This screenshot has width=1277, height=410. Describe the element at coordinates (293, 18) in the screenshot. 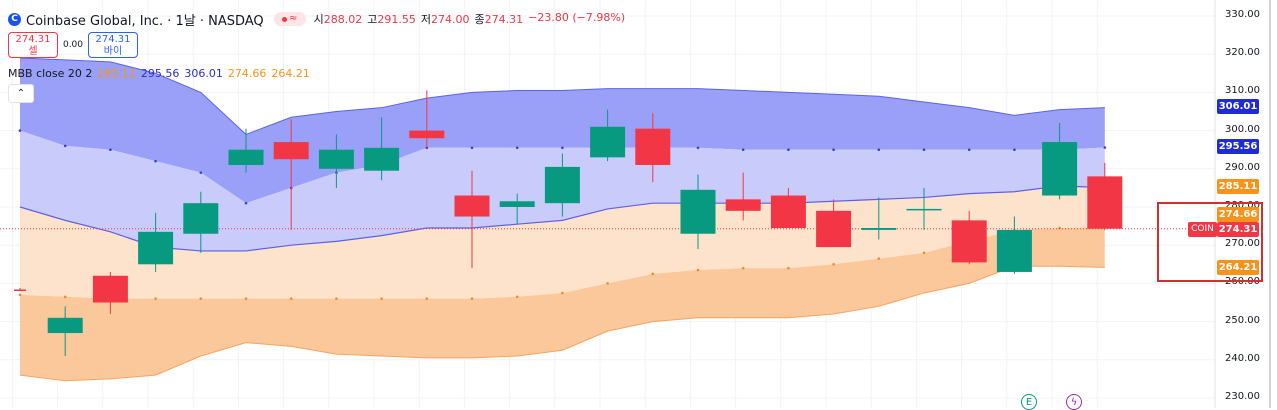

I see `equals-icon: ≈` at that location.